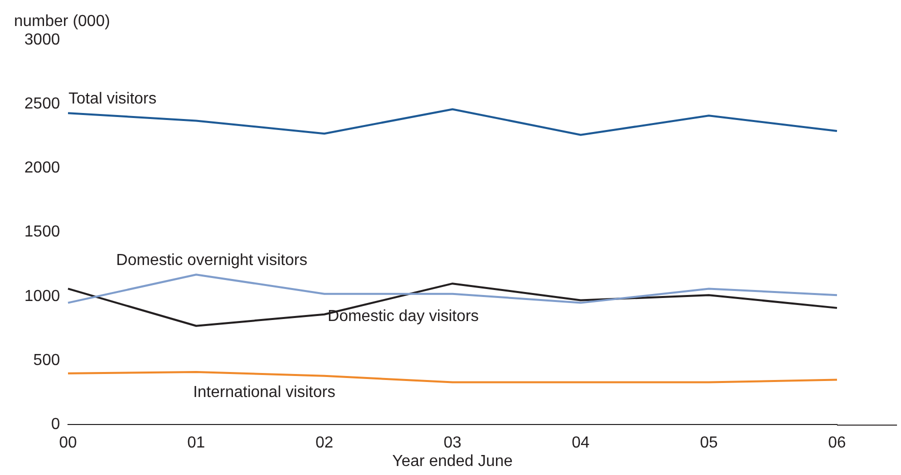 The height and width of the screenshot is (475, 901). Describe the element at coordinates (46, 360) in the screenshot. I see `y-tick-label: 500` at that location.